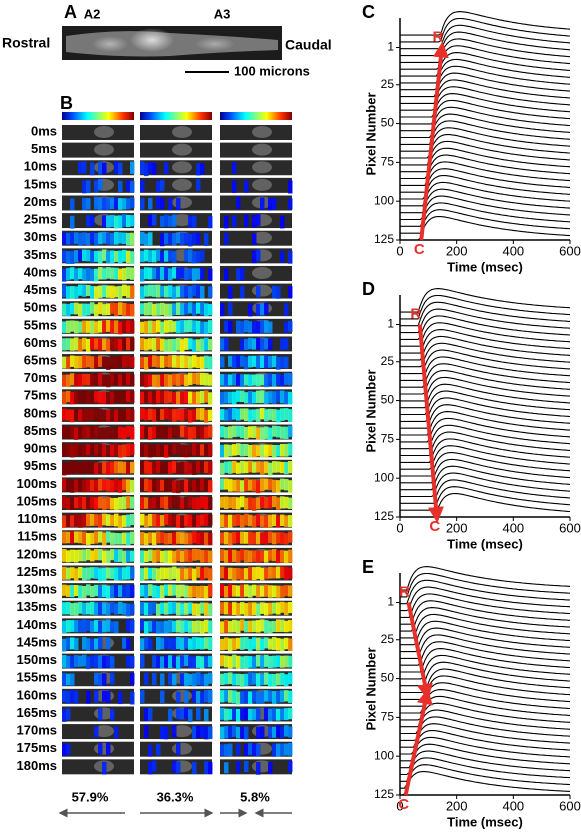 This screenshot has height=835, width=581. Describe the element at coordinates (40, 342) in the screenshot. I see `time-label: 60ms` at that location.